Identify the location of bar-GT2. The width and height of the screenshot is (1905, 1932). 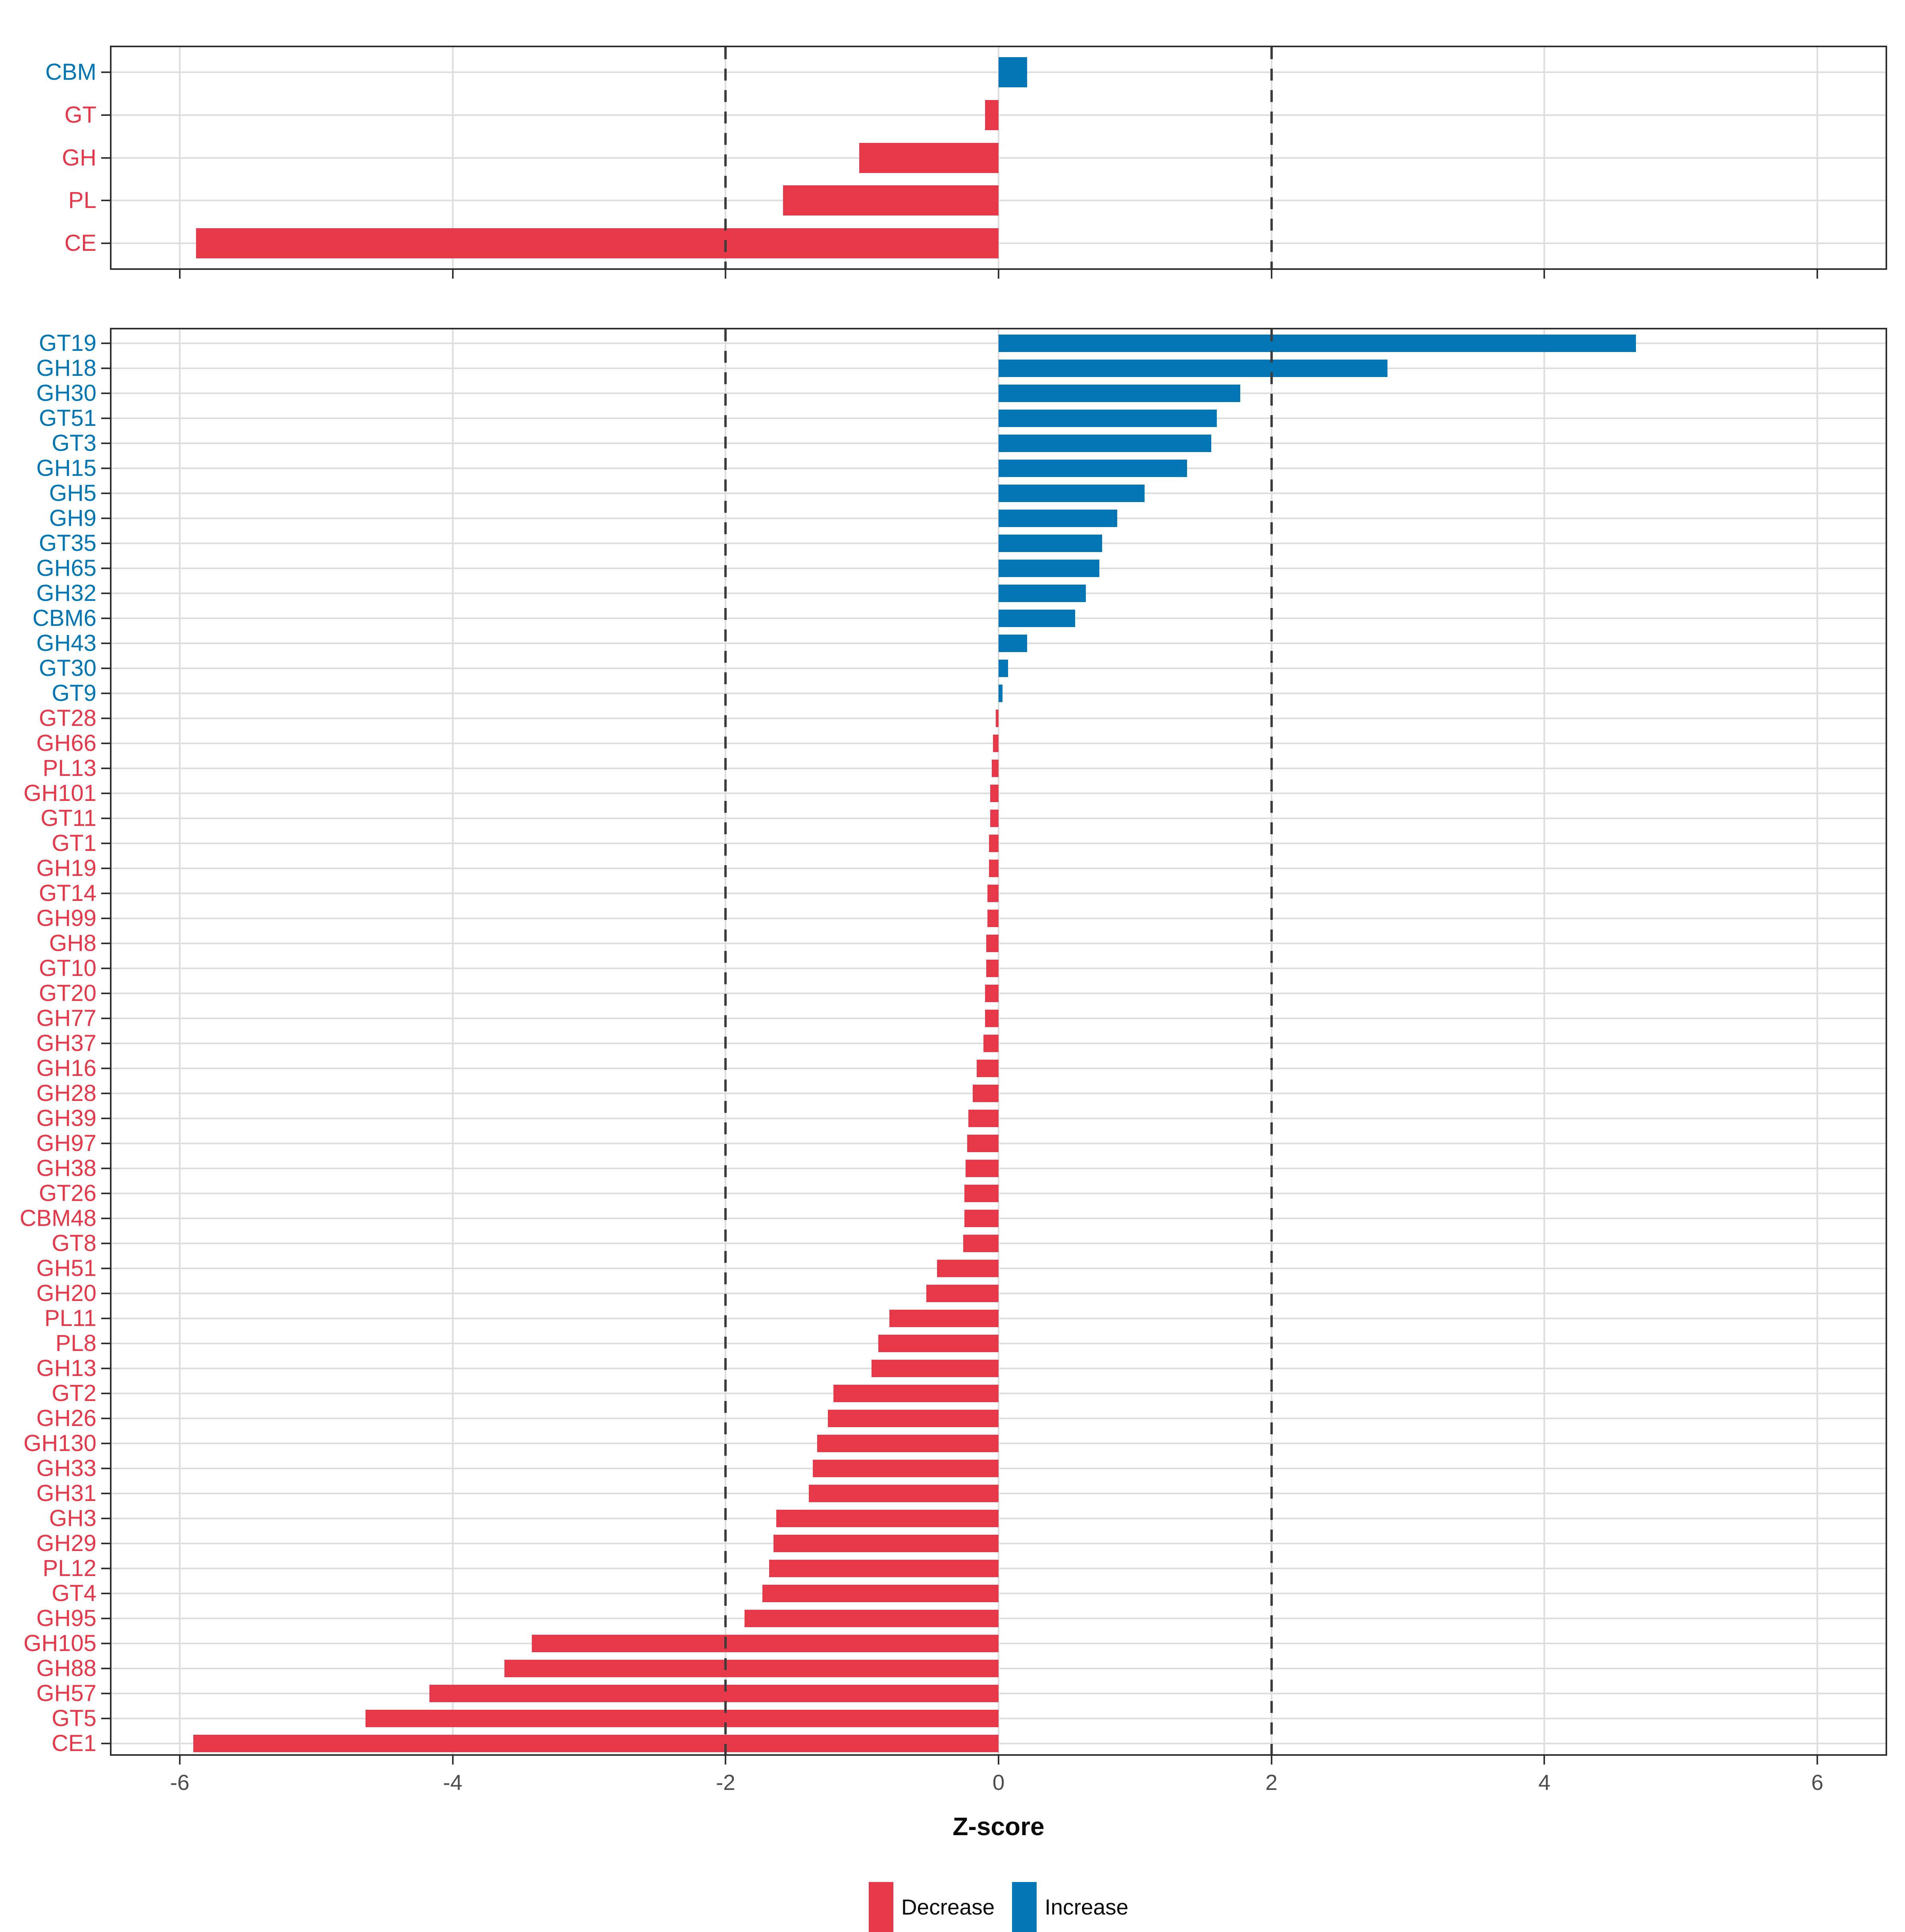
(916, 1393).